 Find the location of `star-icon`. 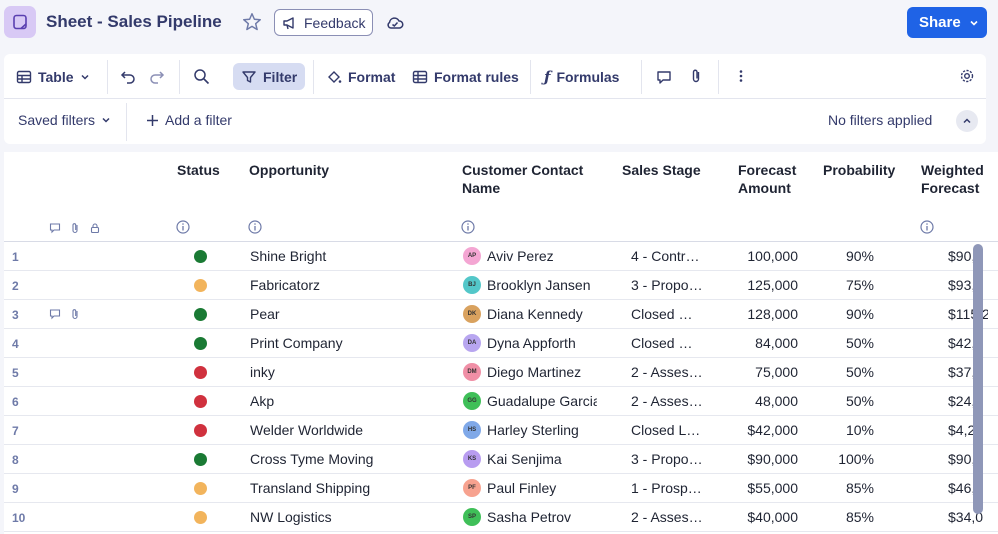

star-icon is located at coordinates (252, 22).